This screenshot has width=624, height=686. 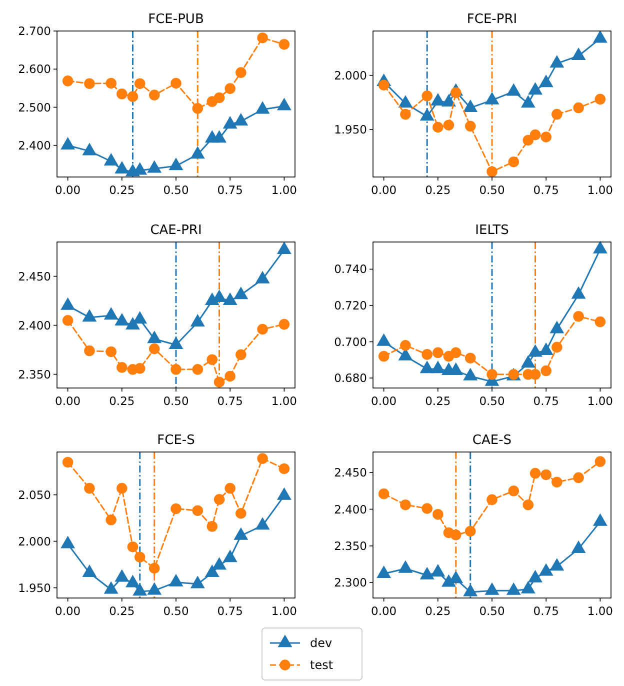 I want to click on x-tick-label: 1.00, so click(x=600, y=190).